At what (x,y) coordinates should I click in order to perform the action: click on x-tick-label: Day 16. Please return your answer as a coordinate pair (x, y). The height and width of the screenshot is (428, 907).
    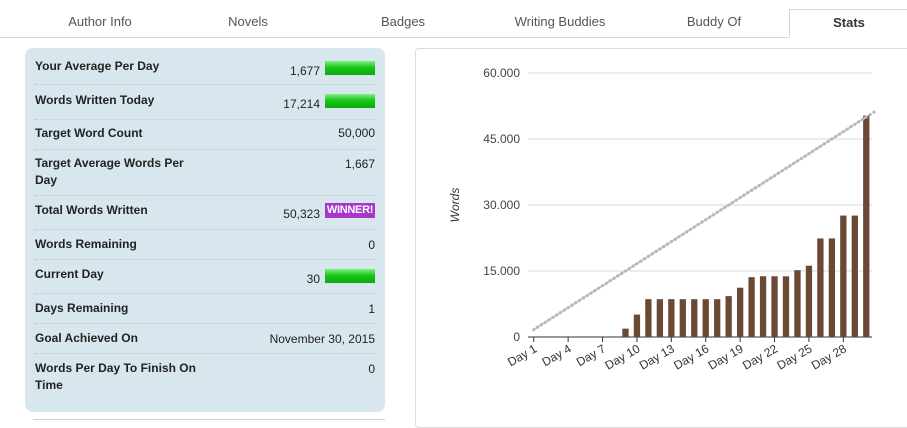
    Looking at the image, I should click on (691, 356).